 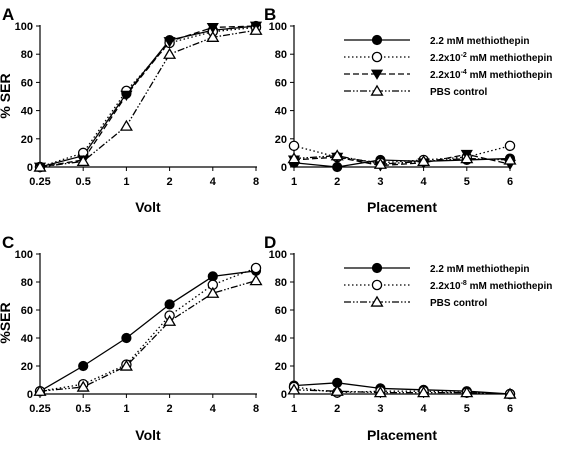 What do you see at coordinates (270, 242) in the screenshot?
I see `panel-letter-d: D` at bounding box center [270, 242].